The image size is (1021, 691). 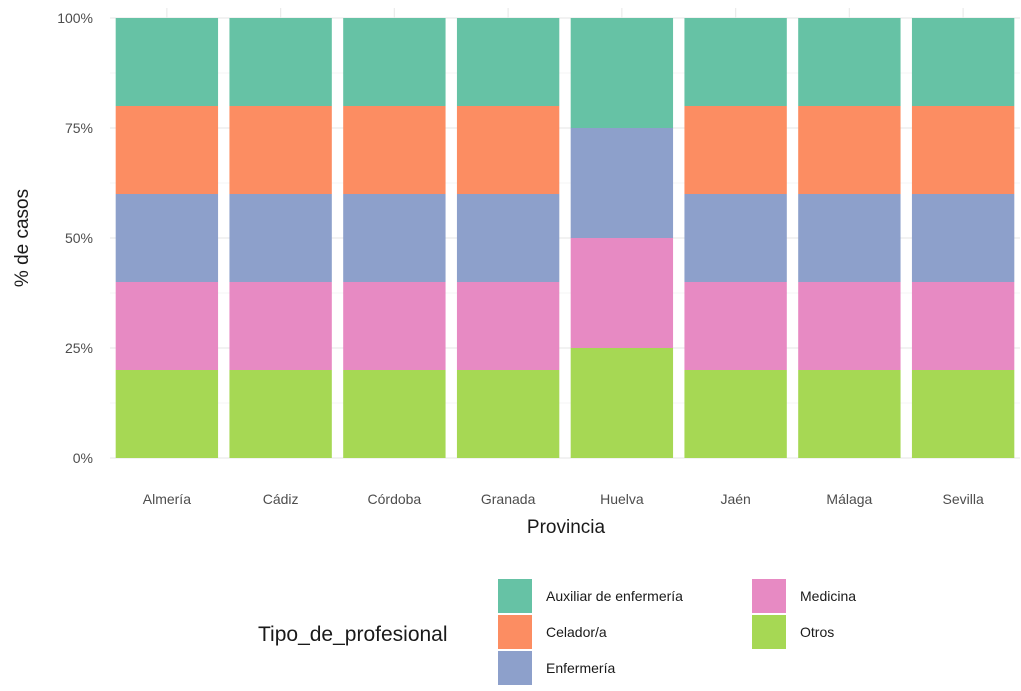 What do you see at coordinates (167, 499) in the screenshot?
I see `x-tick-label: Almería` at bounding box center [167, 499].